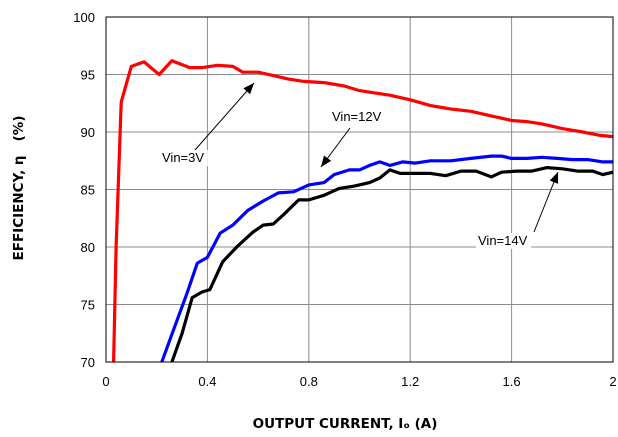 This screenshot has height=437, width=618. I want to click on y-tick-label: 85, so click(88, 190).